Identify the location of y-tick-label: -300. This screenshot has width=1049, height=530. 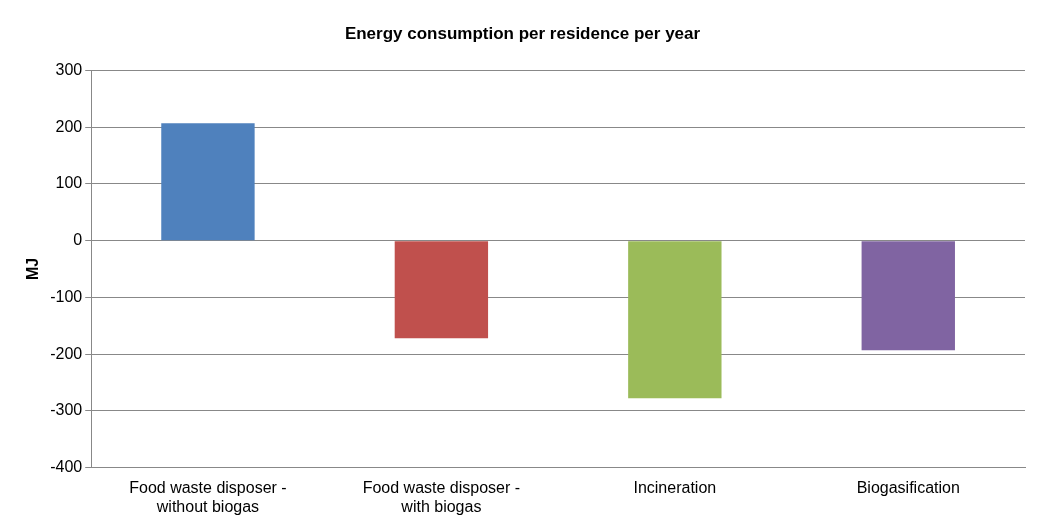
(66, 410).